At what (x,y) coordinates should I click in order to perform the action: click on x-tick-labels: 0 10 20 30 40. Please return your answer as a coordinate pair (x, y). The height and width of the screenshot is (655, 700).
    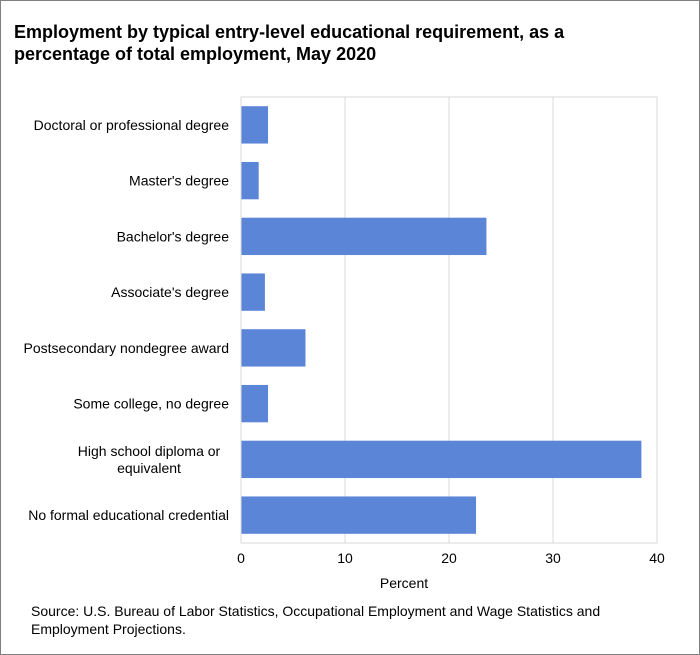
    Looking at the image, I should click on (451, 558).